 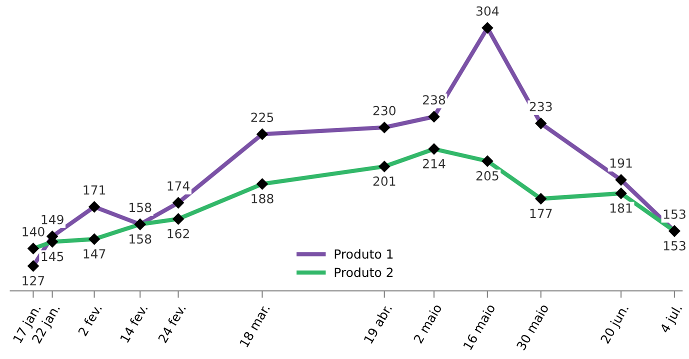 I want to click on data-label: 181, so click(x=621, y=208).